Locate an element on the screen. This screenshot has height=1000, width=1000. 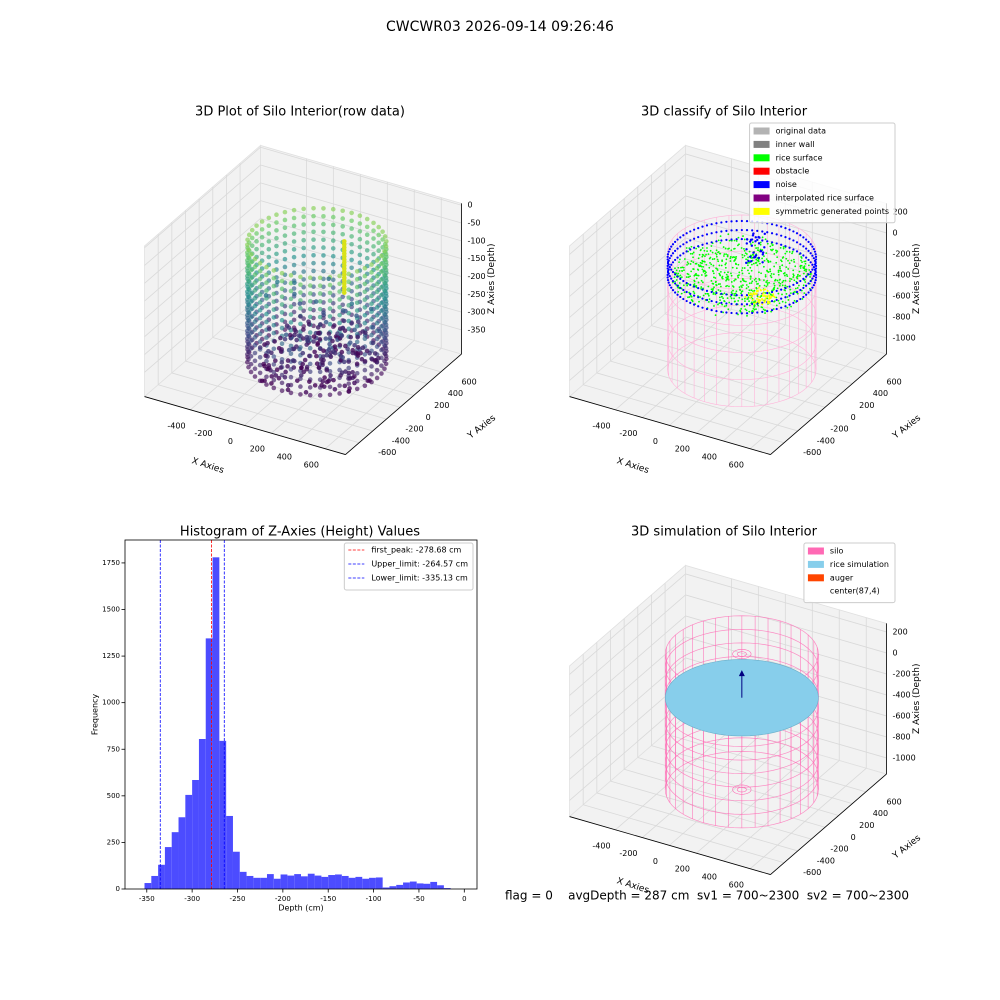
chart-title: 3D classify of Silo Interior is located at coordinates (724, 112).